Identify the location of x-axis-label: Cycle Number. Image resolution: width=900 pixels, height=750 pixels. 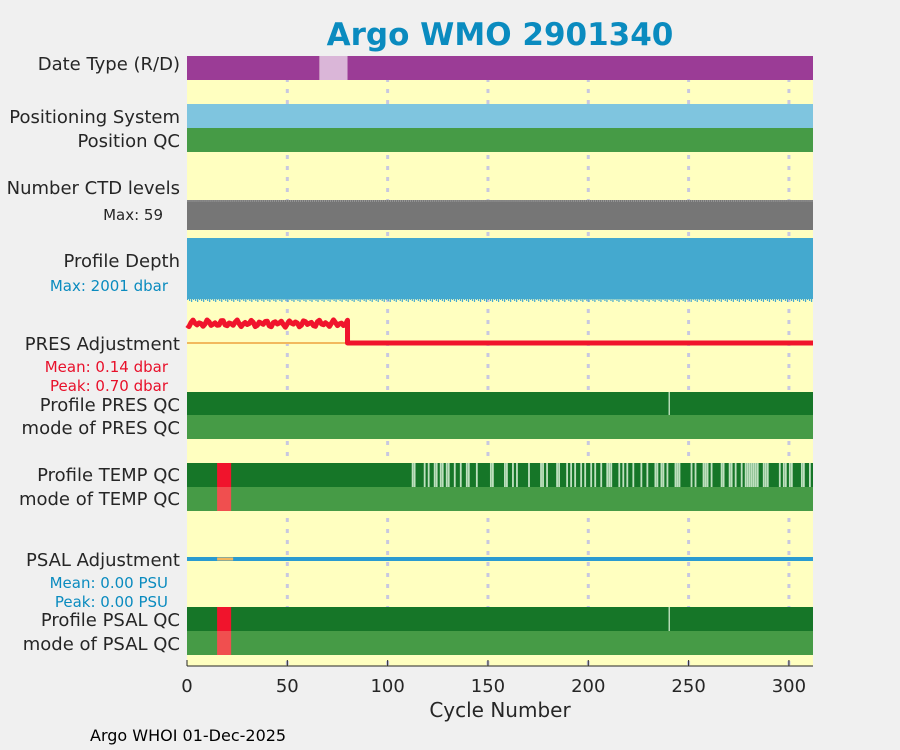
(500, 710).